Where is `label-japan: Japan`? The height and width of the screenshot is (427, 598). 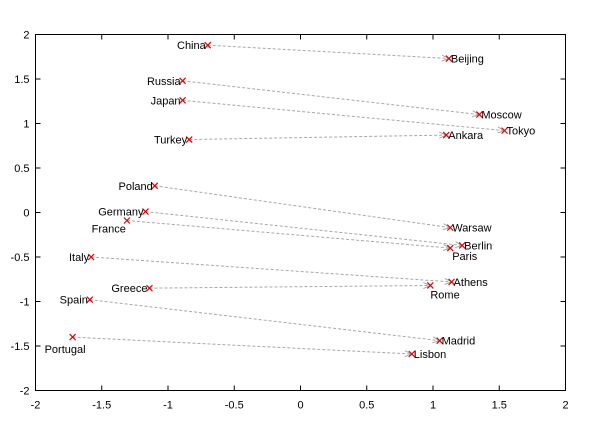
label-japan: Japan is located at coordinates (166, 101).